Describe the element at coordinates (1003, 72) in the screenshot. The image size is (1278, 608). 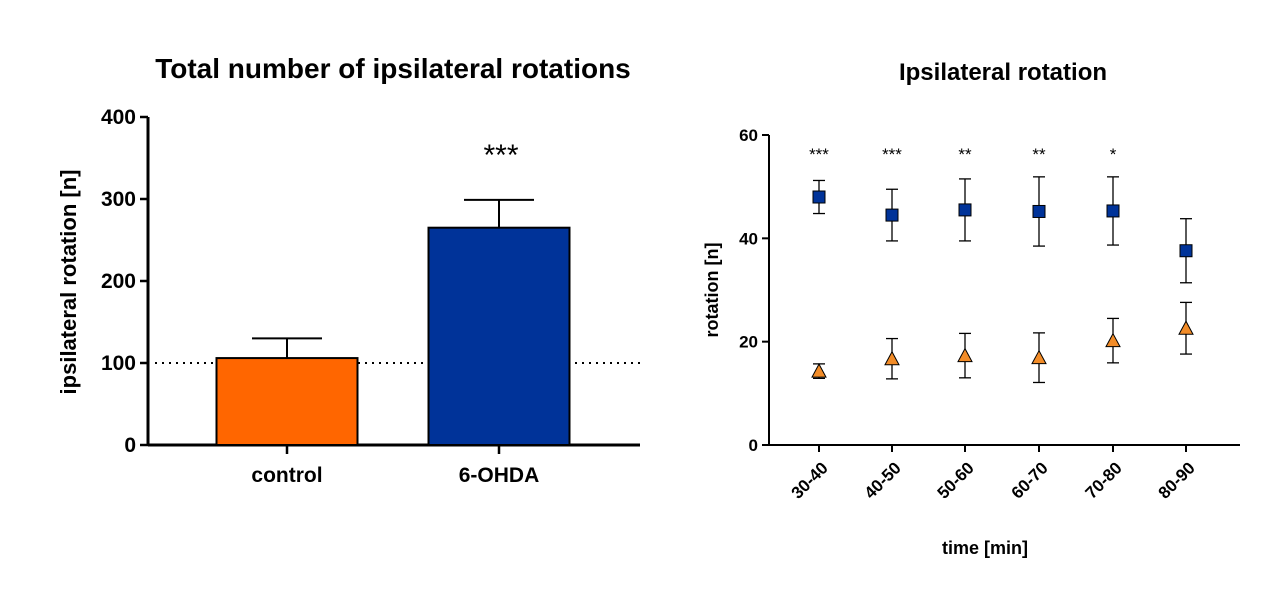
I see `scatter-chart-title: Ipsilateral rotation` at that location.